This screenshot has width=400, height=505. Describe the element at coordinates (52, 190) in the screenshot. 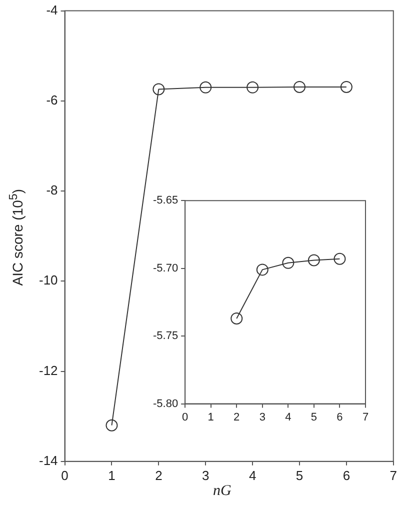

I see `y-tick-label: -8` at that location.